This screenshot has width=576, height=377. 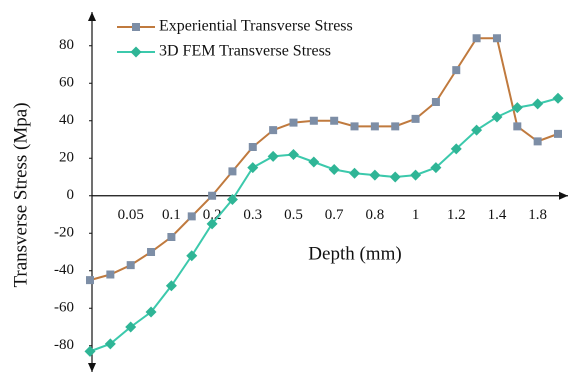 What do you see at coordinates (20, 194) in the screenshot?
I see `y-axis-title: Transverse Stress (Mpa)` at bounding box center [20, 194].